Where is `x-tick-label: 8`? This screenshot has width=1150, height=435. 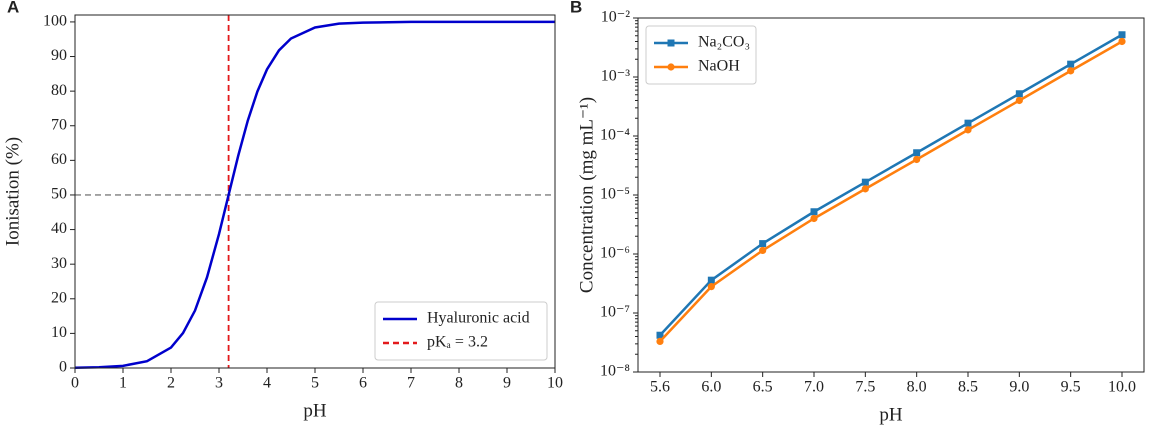
x-tick-label: 8 is located at coordinates (459, 383).